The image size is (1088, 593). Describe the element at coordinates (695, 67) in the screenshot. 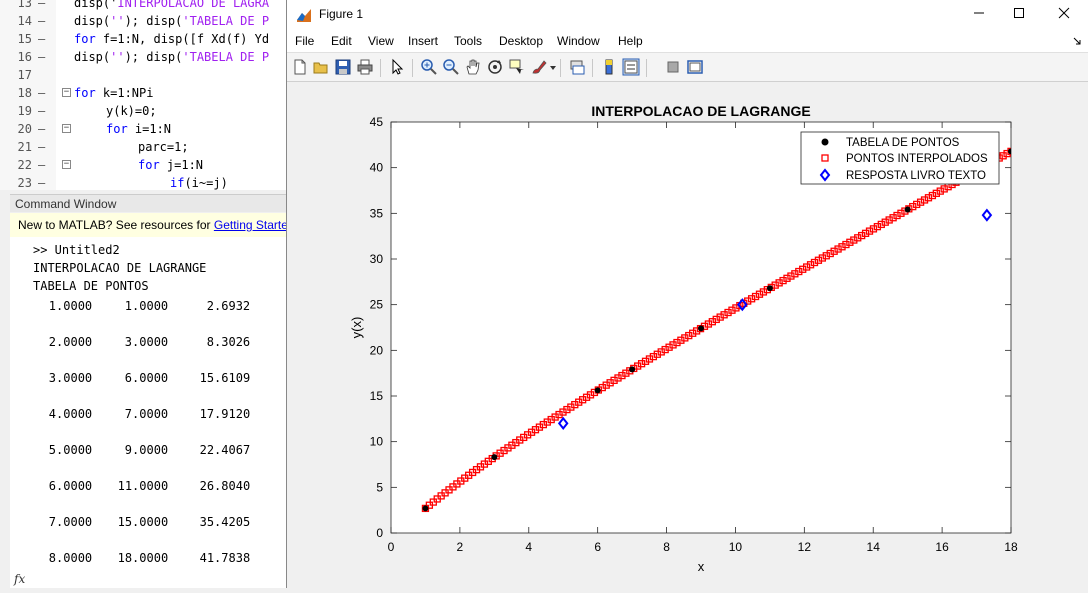

I see `show-tools-icon` at that location.